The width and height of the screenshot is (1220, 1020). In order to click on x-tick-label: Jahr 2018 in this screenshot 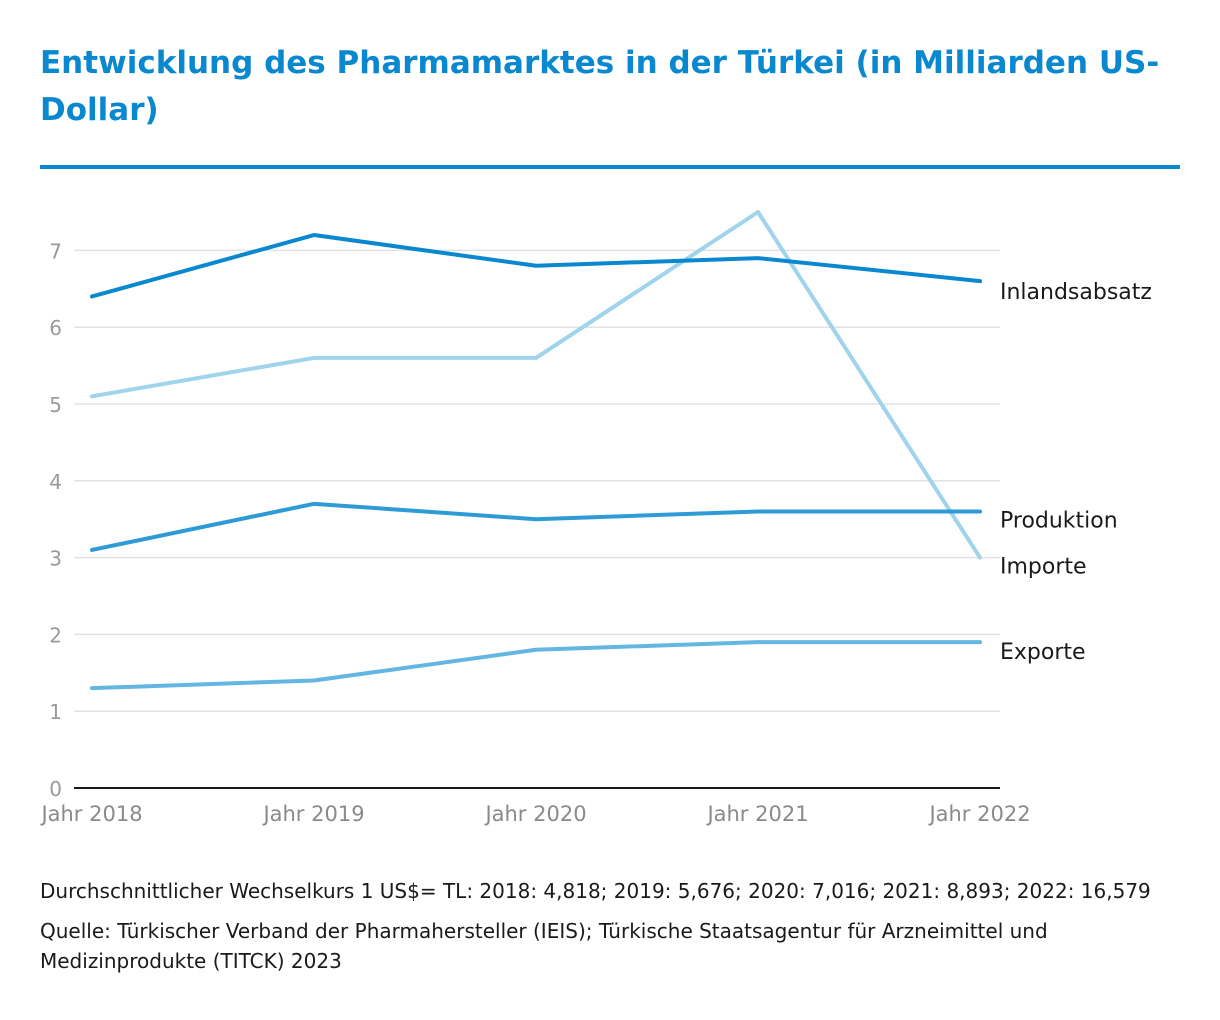, I will do `click(90, 814)`.